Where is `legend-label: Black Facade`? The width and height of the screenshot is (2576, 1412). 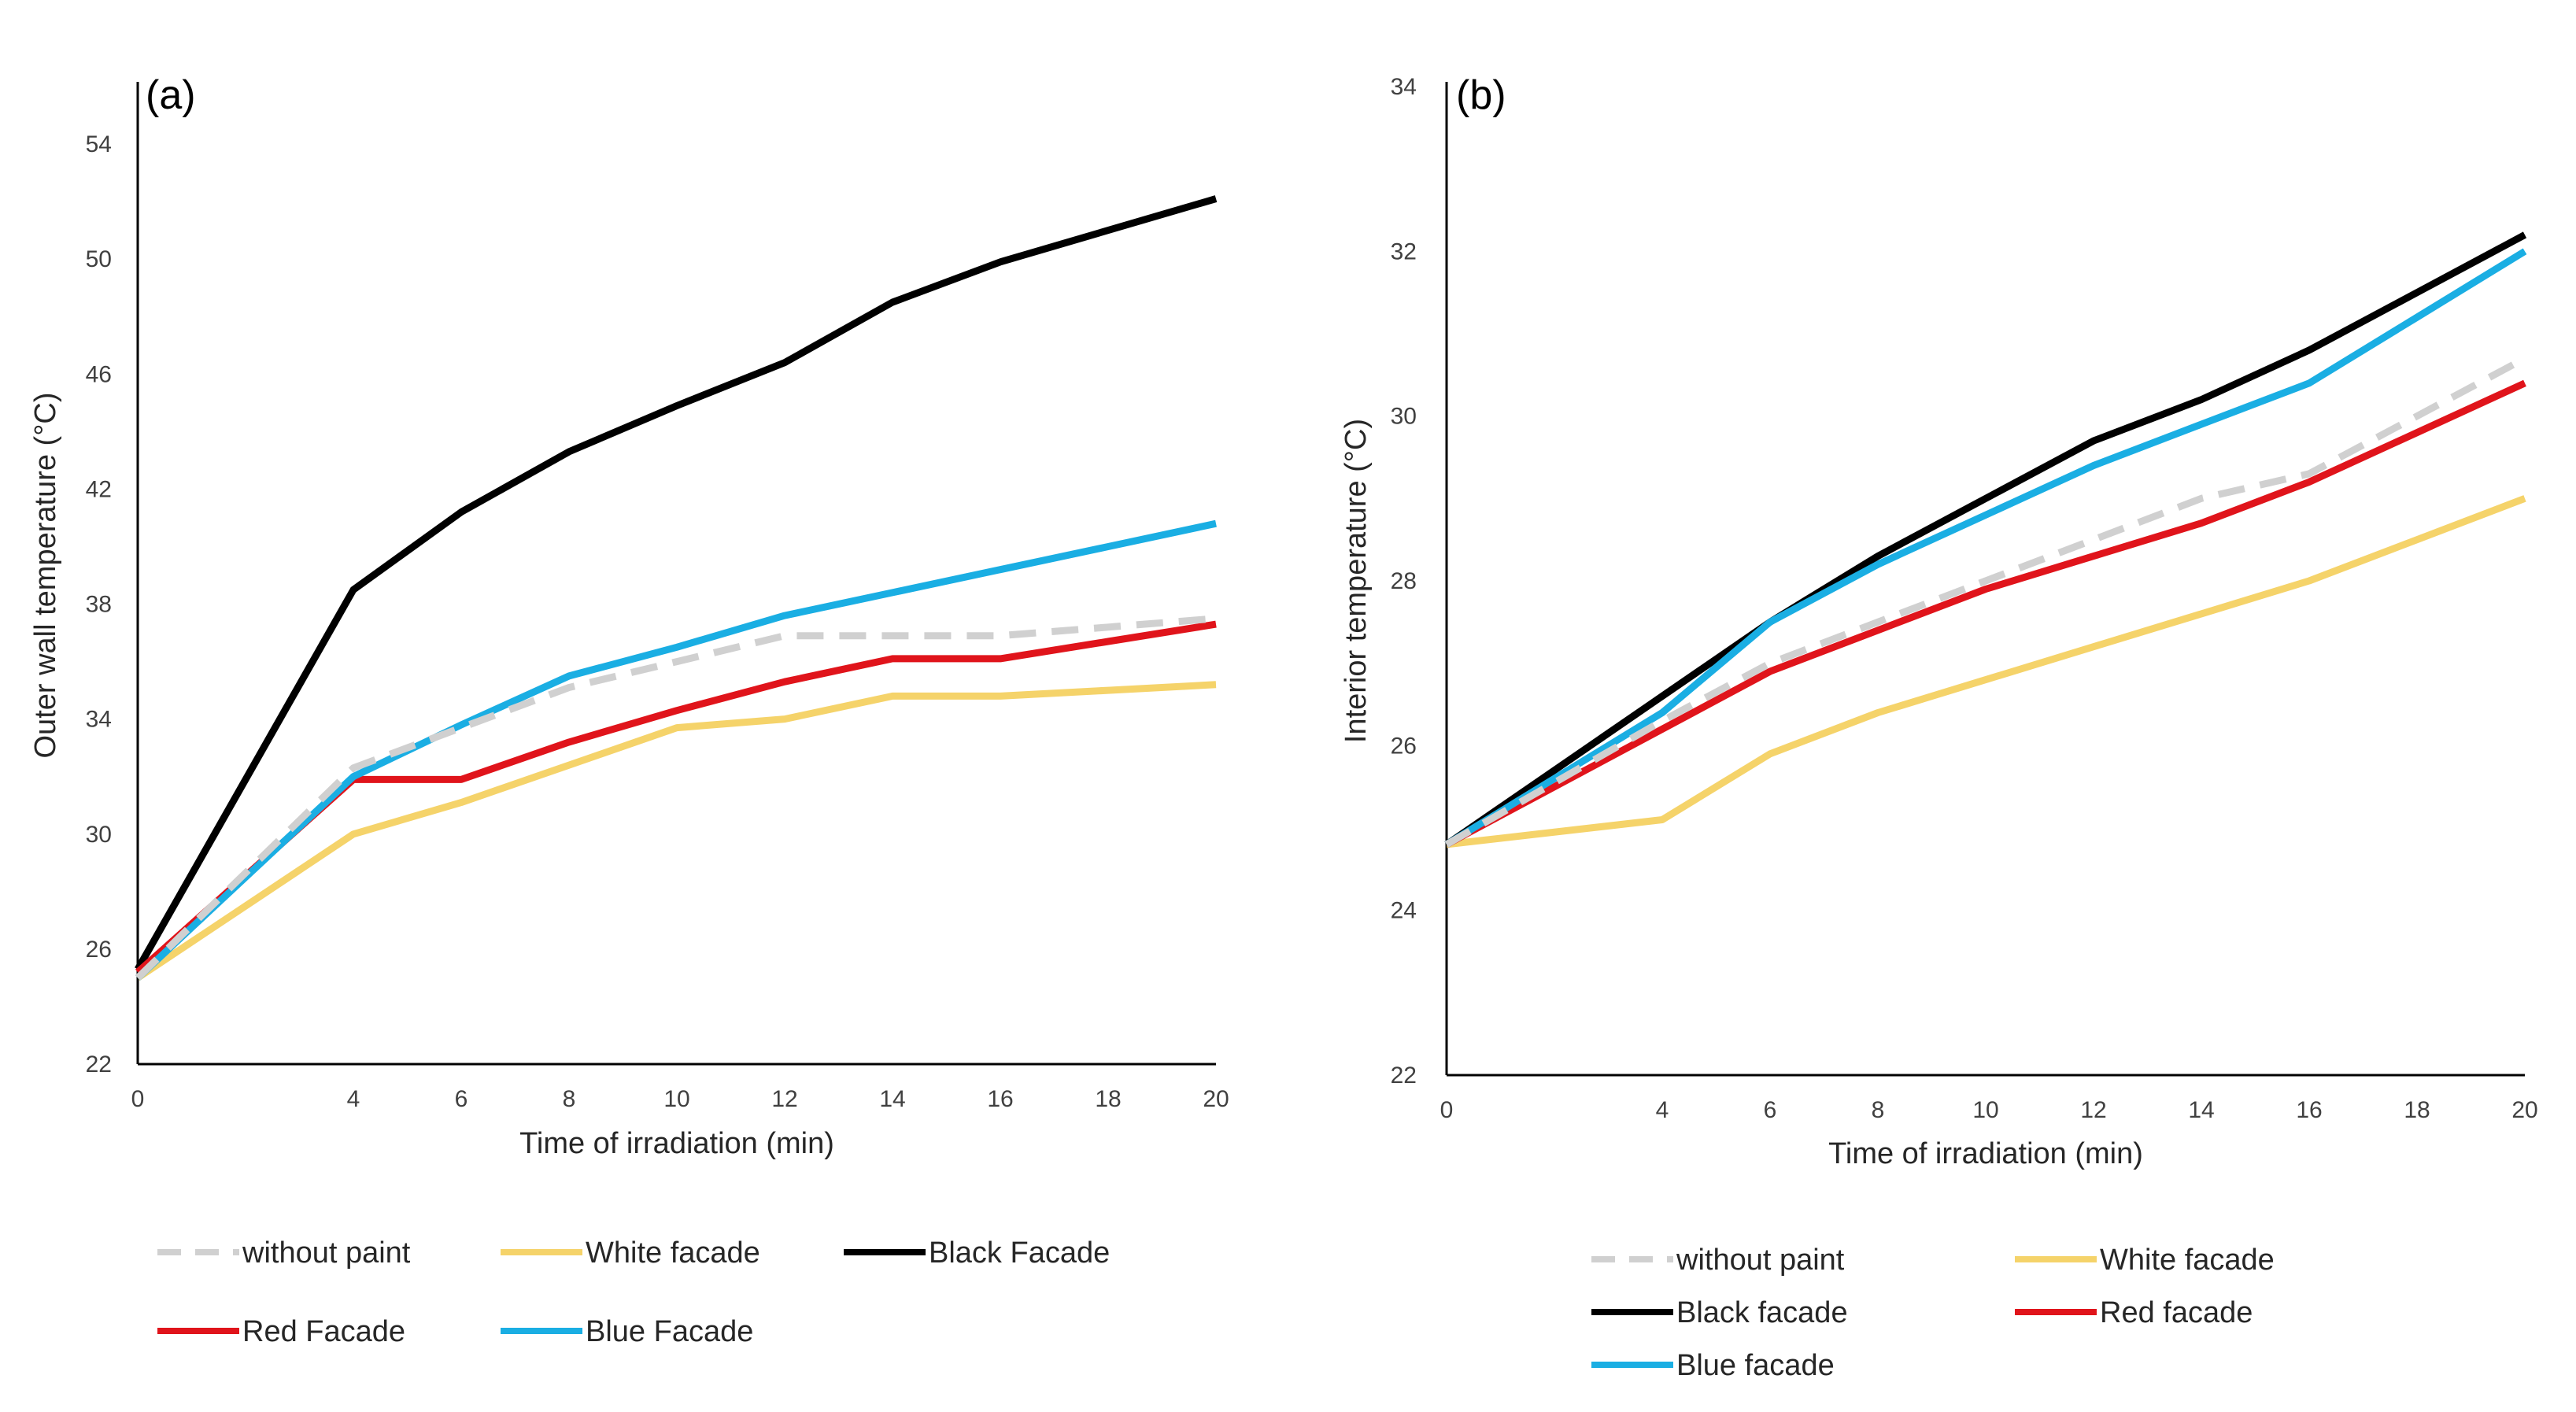
legend-label: Black Facade is located at coordinates (1020, 1253).